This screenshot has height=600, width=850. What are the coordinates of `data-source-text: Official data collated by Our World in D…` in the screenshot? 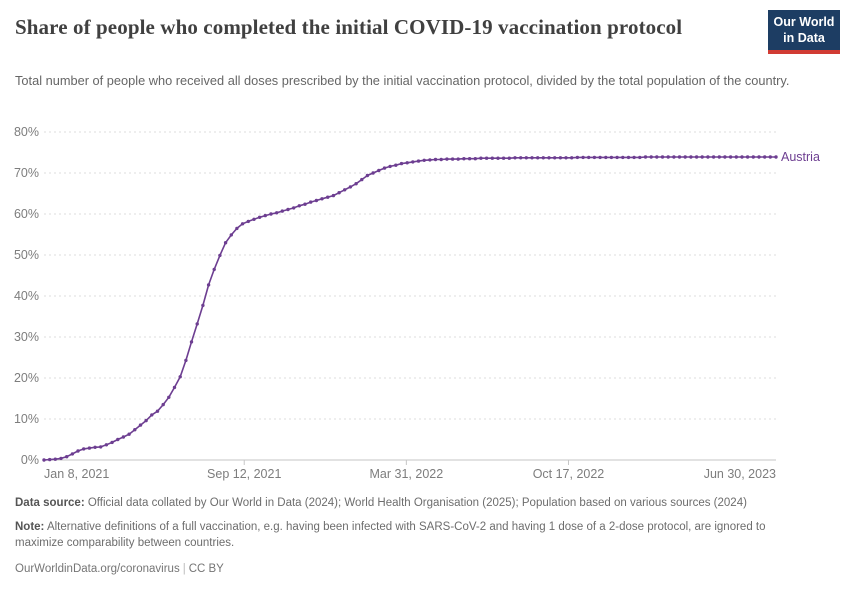 It's located at (415, 503).